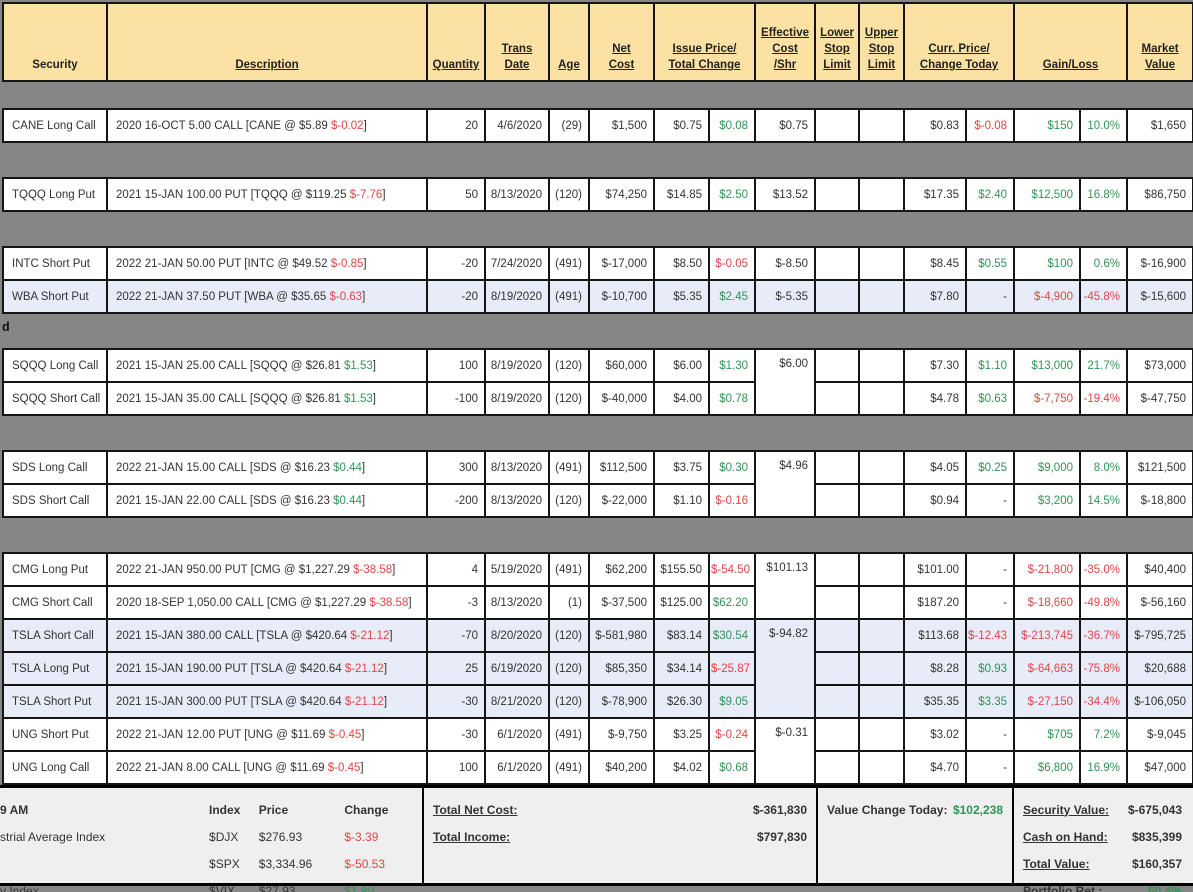 The image size is (1193, 892). I want to click on cell-total-change: $-0.16, so click(732, 500).